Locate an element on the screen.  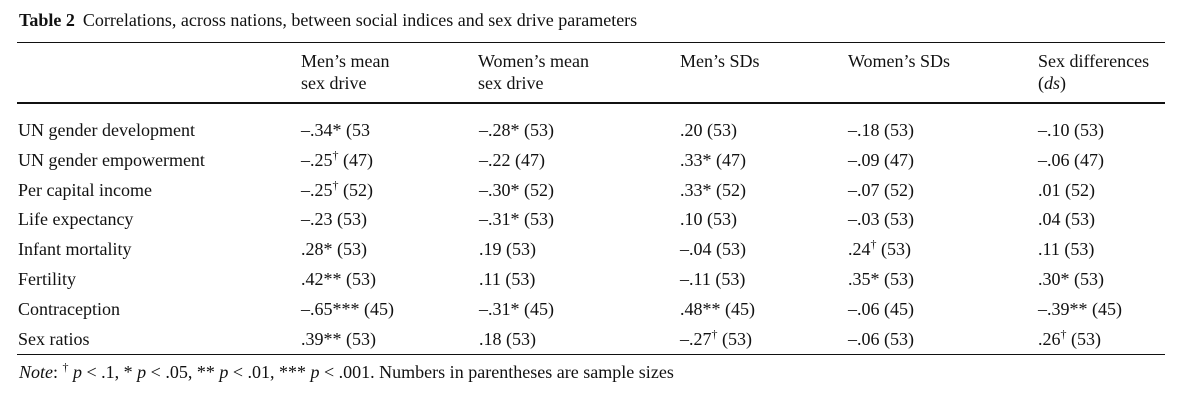
table-cell: .42** (53) is located at coordinates (338, 278).